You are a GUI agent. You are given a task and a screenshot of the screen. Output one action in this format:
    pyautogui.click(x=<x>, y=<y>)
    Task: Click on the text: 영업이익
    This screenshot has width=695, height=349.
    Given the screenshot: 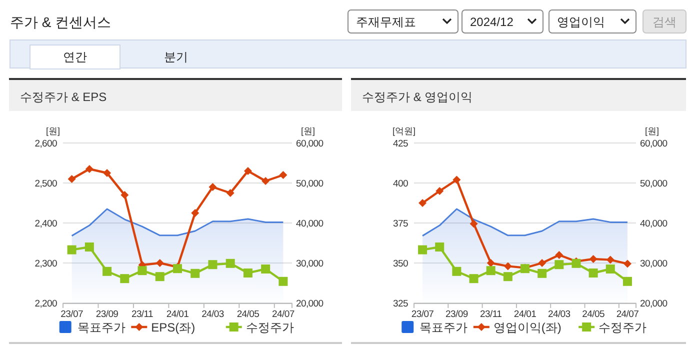 What is the action you would take?
    pyautogui.click(x=581, y=22)
    